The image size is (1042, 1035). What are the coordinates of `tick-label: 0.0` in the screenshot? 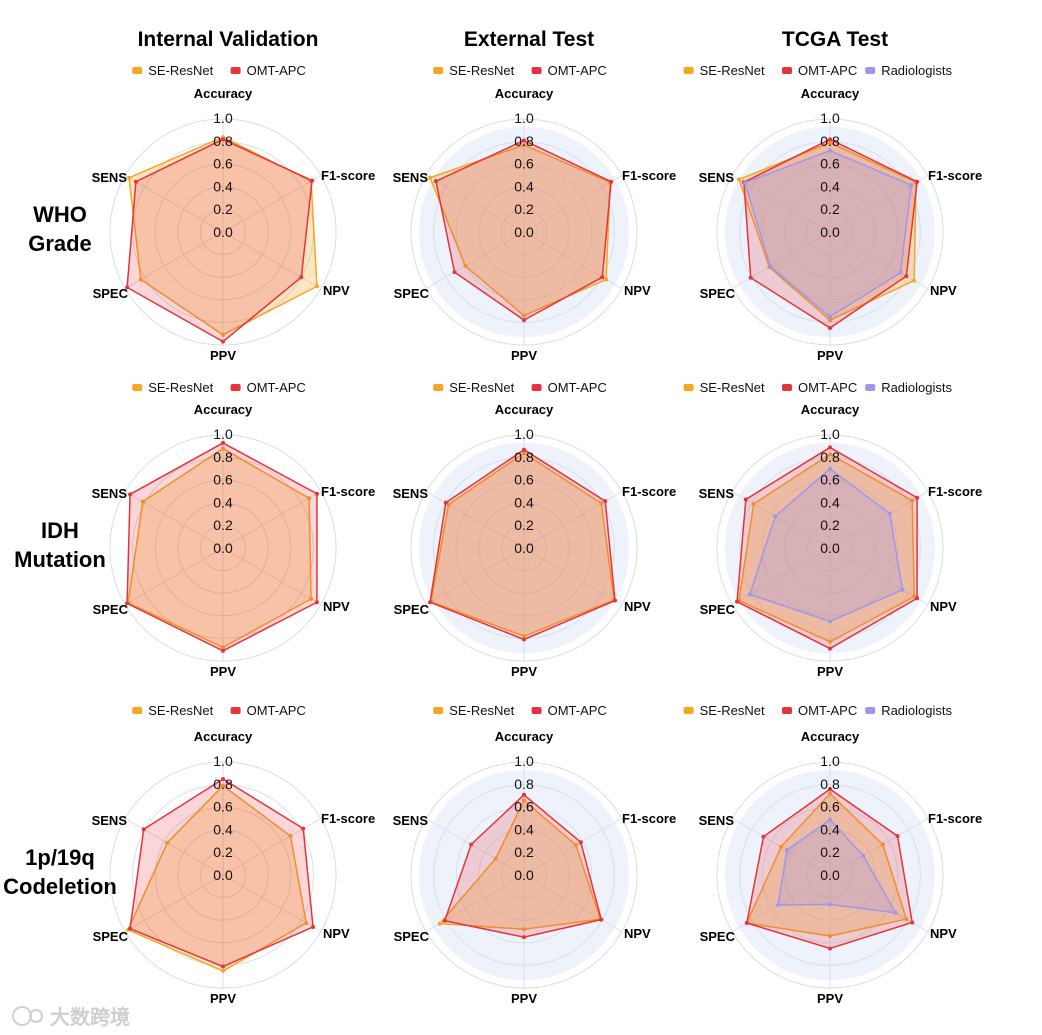 It's located at (524, 875).